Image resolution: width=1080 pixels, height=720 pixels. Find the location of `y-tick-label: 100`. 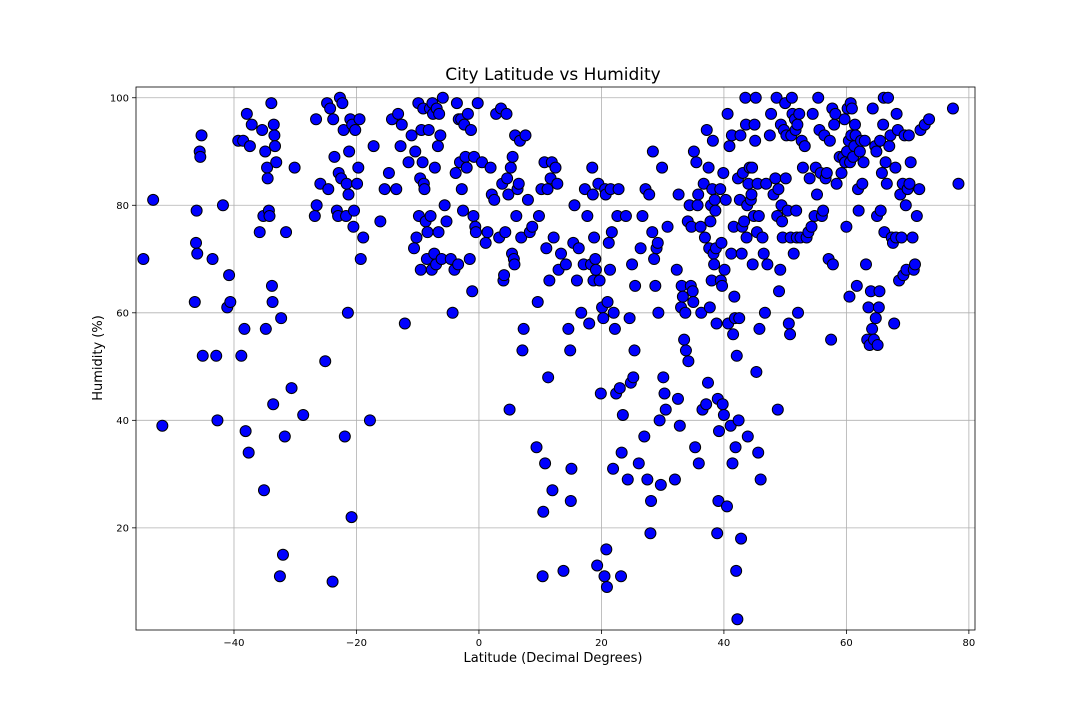

y-tick-label: 100 is located at coordinates (119, 98).